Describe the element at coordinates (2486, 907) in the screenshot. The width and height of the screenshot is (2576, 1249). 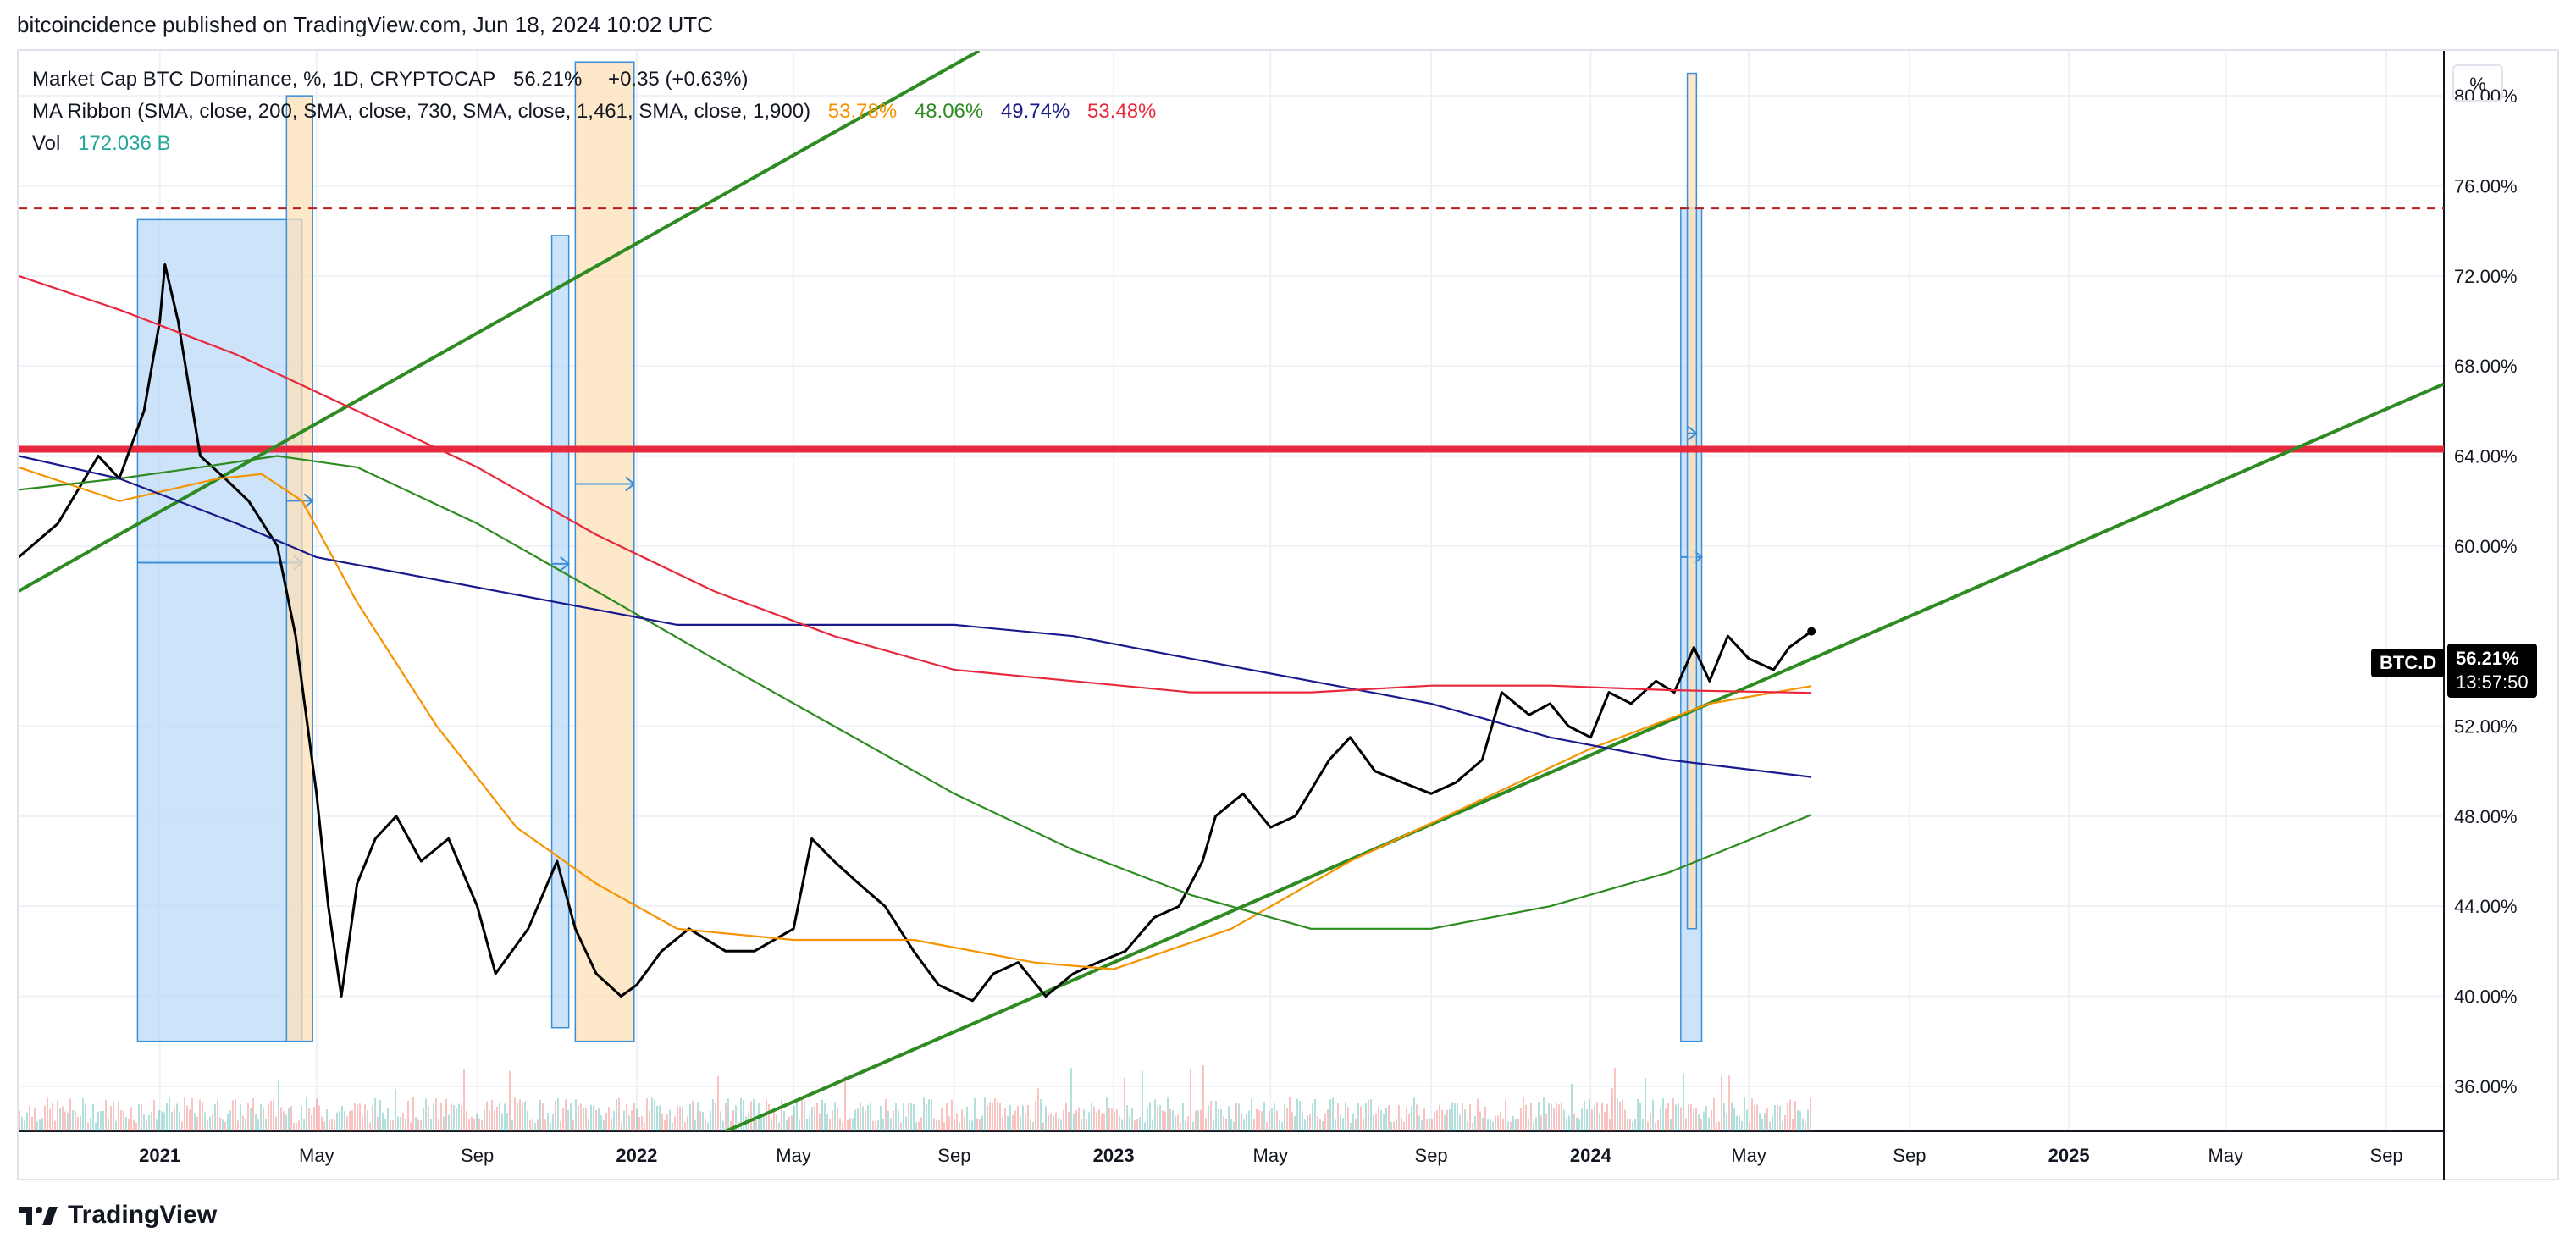
I see `y-tick-label: 44.00%` at that location.